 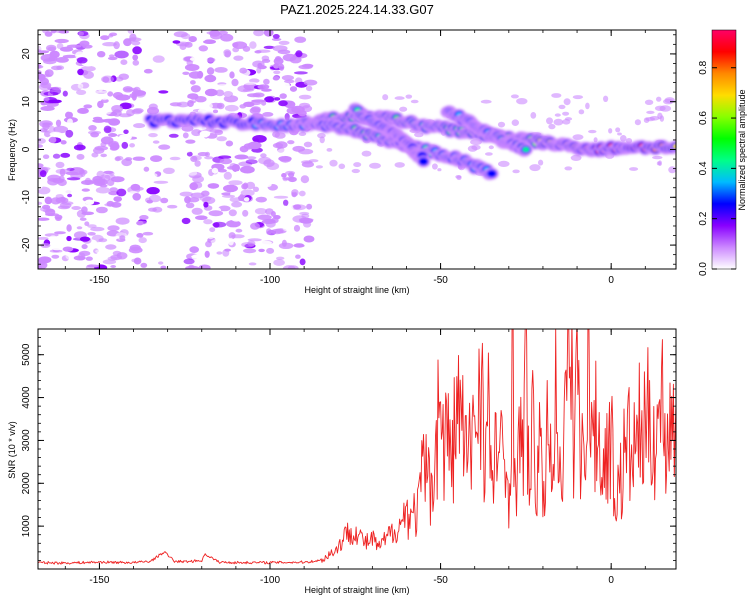 I want to click on y-tick-label: 20, so click(x=26, y=54).